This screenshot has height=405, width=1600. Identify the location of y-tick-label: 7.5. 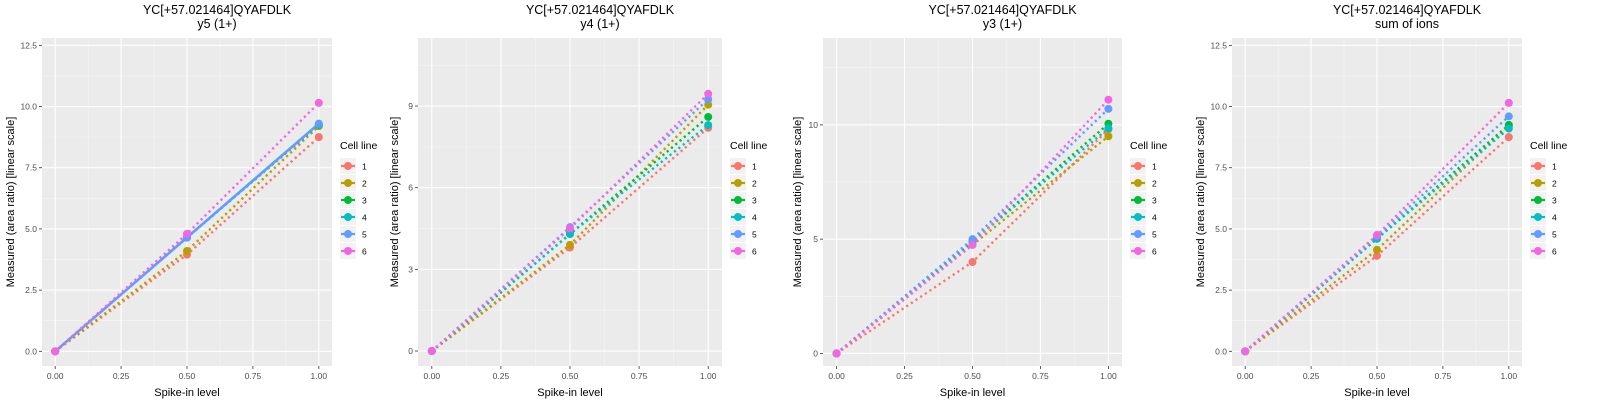
(1221, 168).